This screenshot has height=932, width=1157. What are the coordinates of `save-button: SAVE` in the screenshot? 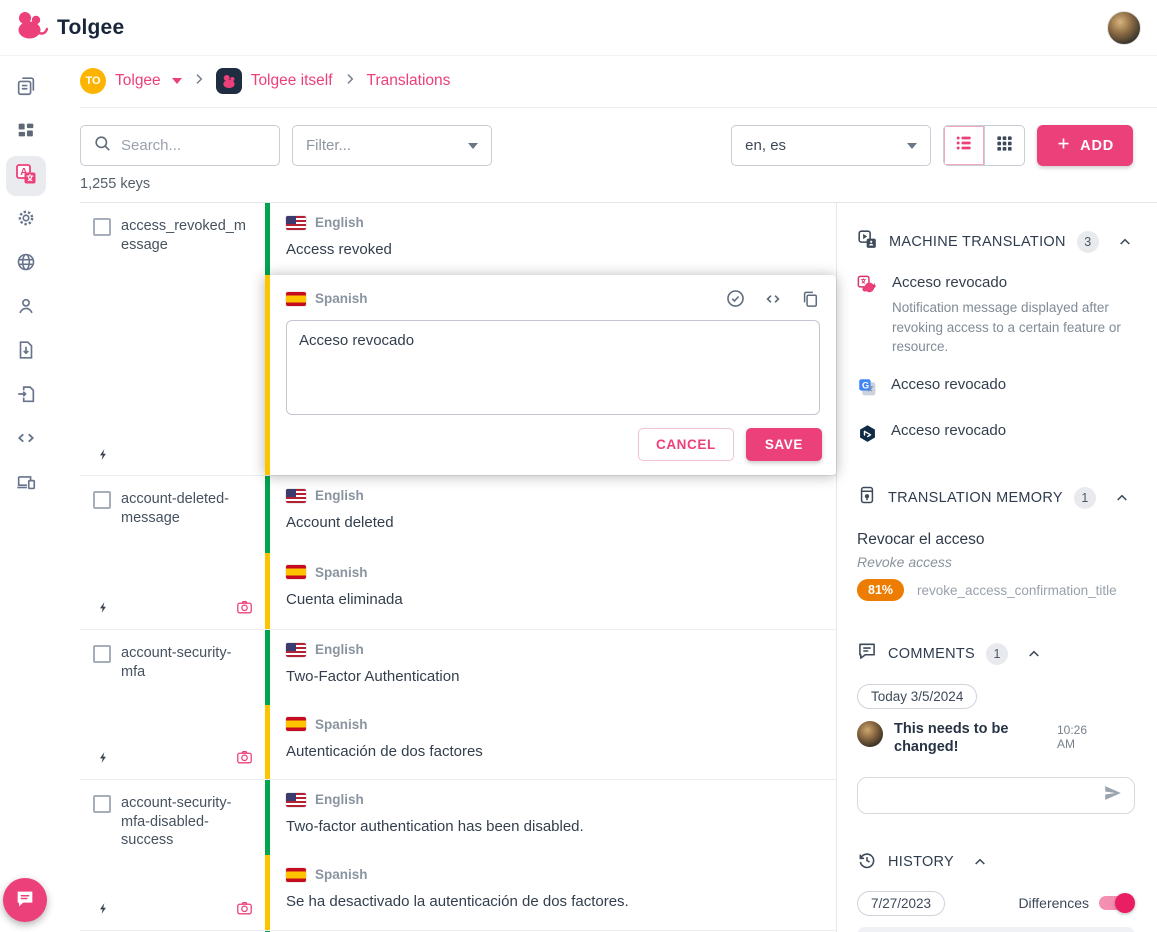 It's located at (783, 444).